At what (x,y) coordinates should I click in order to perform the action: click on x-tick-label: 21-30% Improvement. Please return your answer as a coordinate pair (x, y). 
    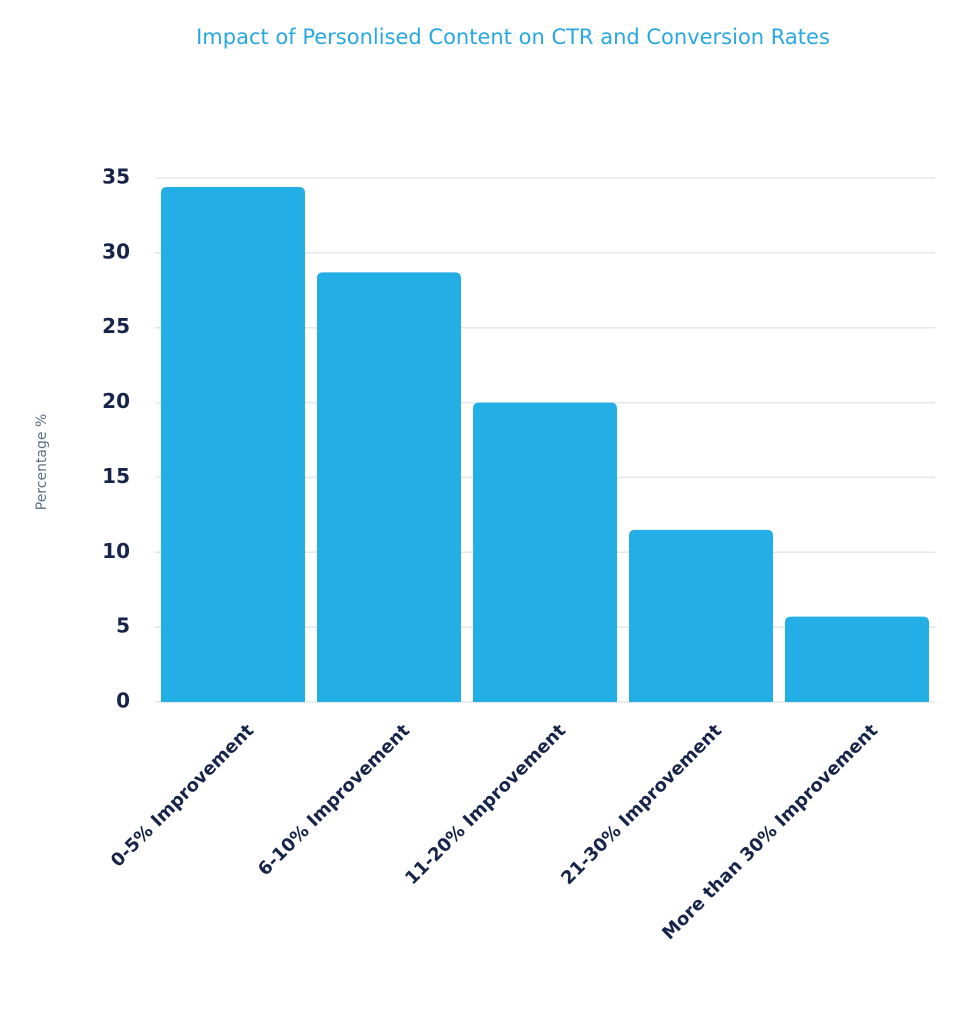
    Looking at the image, I should click on (641, 804).